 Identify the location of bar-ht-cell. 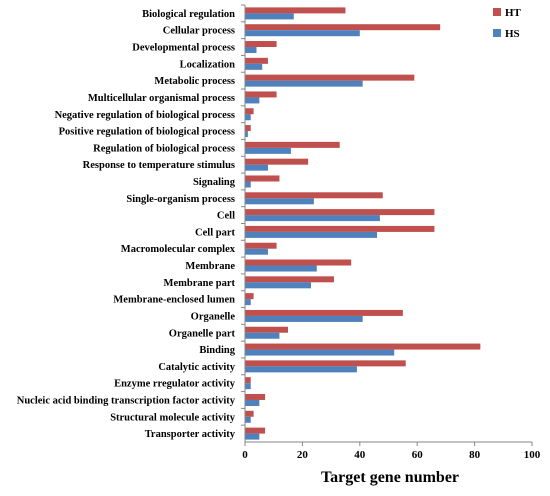
(340, 212).